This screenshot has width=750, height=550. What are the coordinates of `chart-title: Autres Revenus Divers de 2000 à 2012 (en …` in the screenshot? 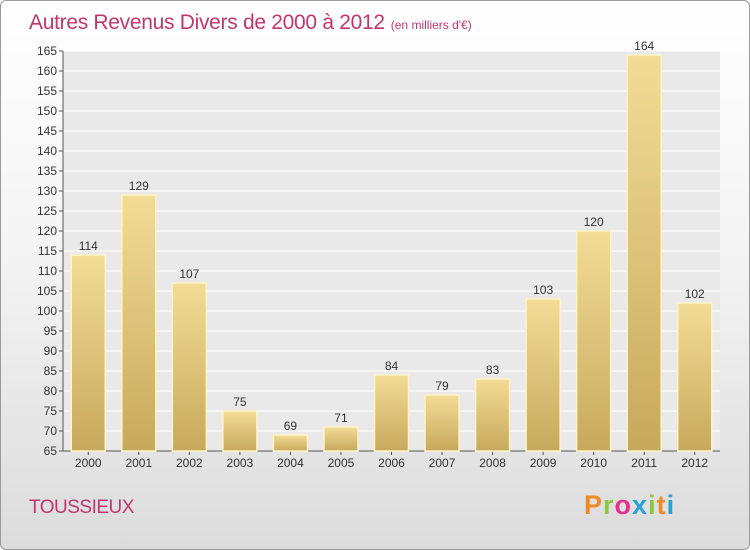 It's located at (250, 23).